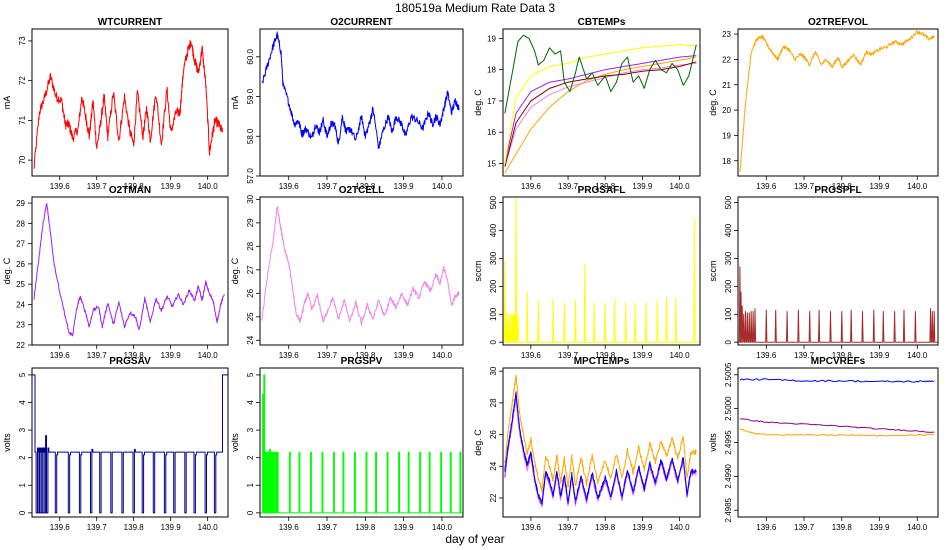 This screenshot has width=950, height=550. I want to click on y-tick-label: 200, so click(493, 286).